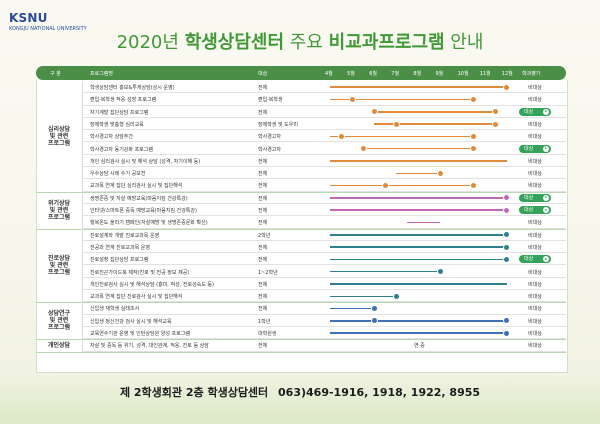  I want to click on header-month-10: 10월, so click(463, 74).